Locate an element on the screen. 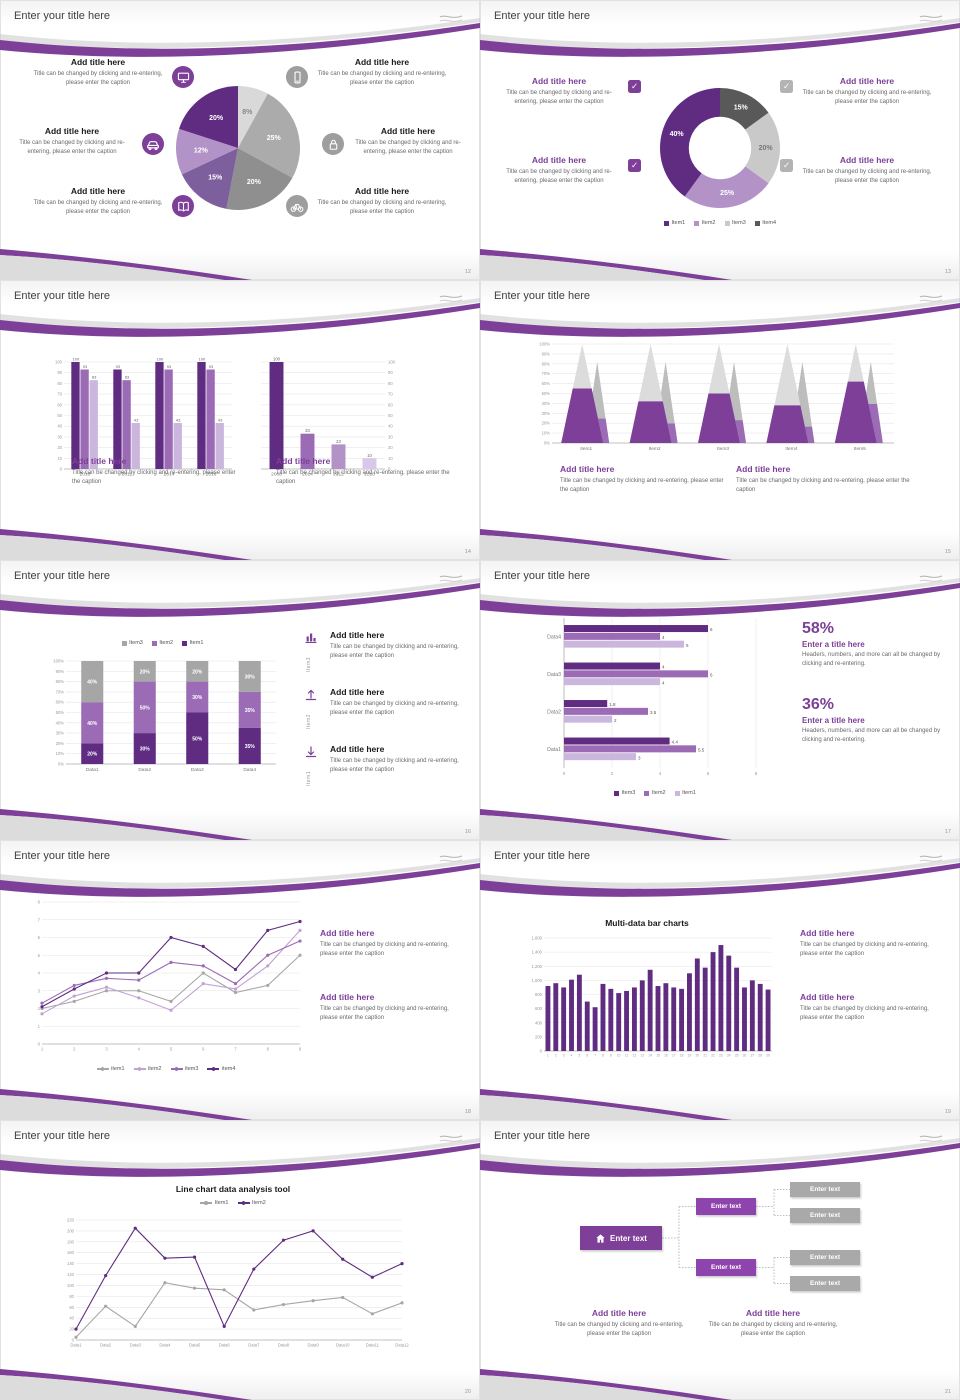 This screenshot has width=960, height=1400. svg-text: 0 is located at coordinates (389, 469).